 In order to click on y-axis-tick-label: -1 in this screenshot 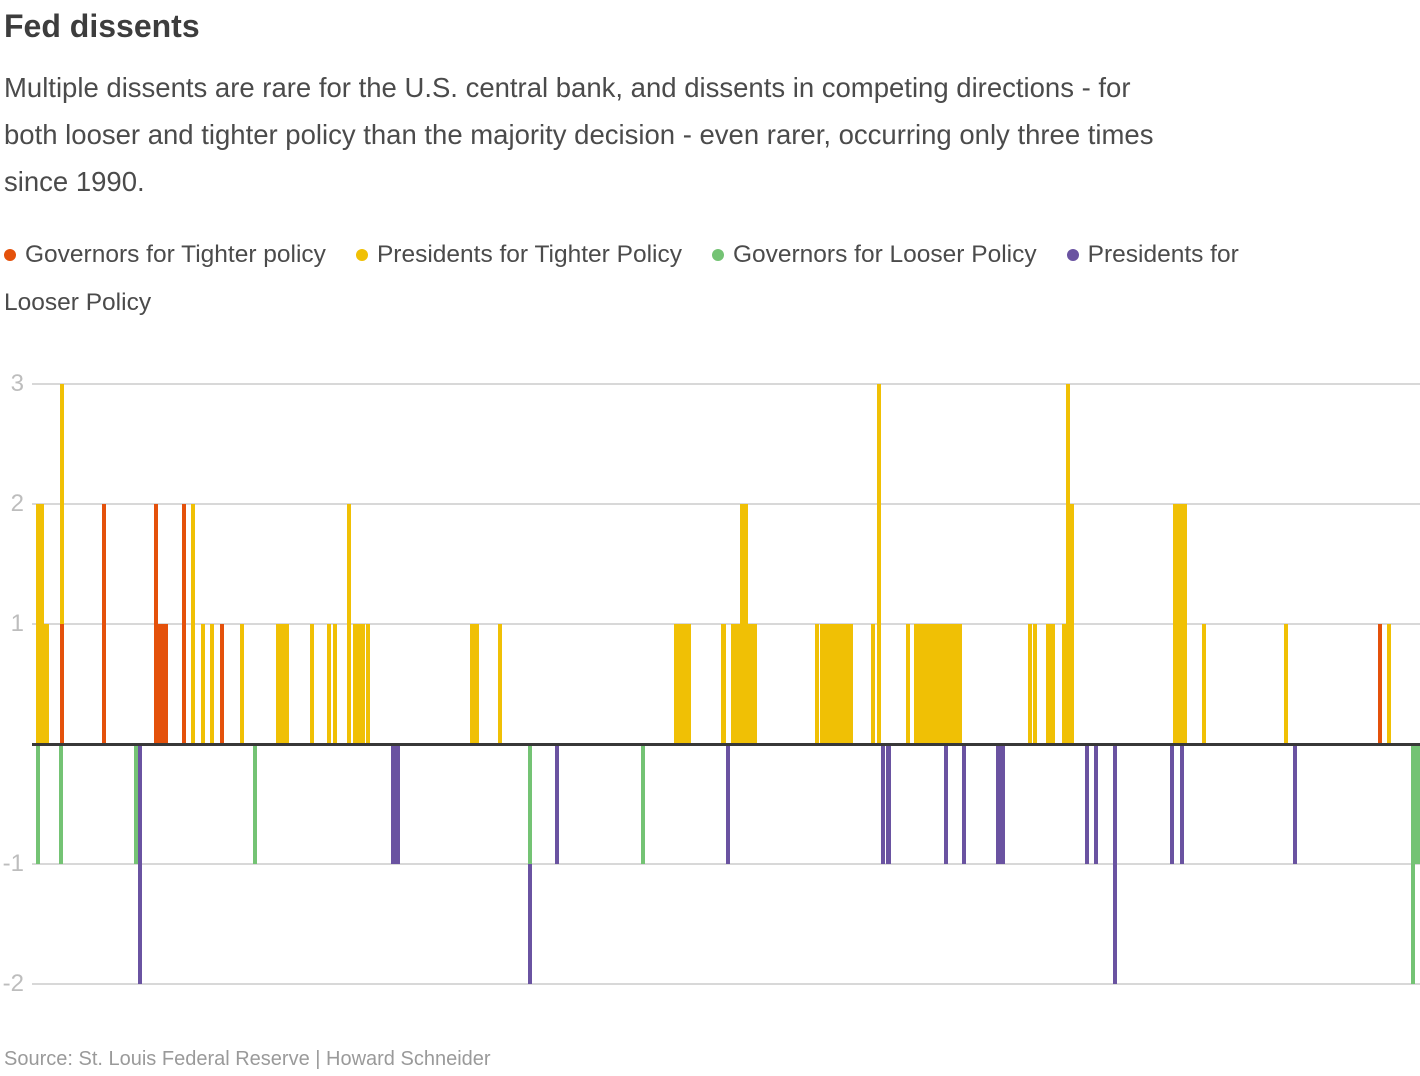, I will do `click(13, 863)`.